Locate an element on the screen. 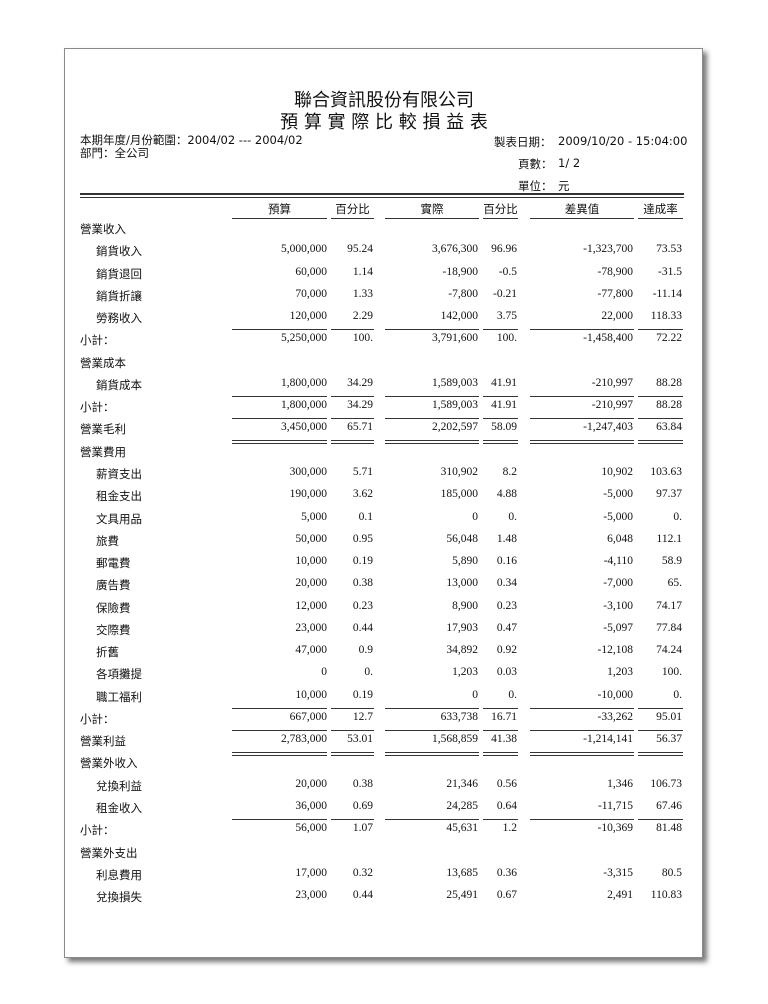 Image resolution: width=768 pixels, height=1004 pixels. row-value-col-budget: 17,000 is located at coordinates (311, 873).